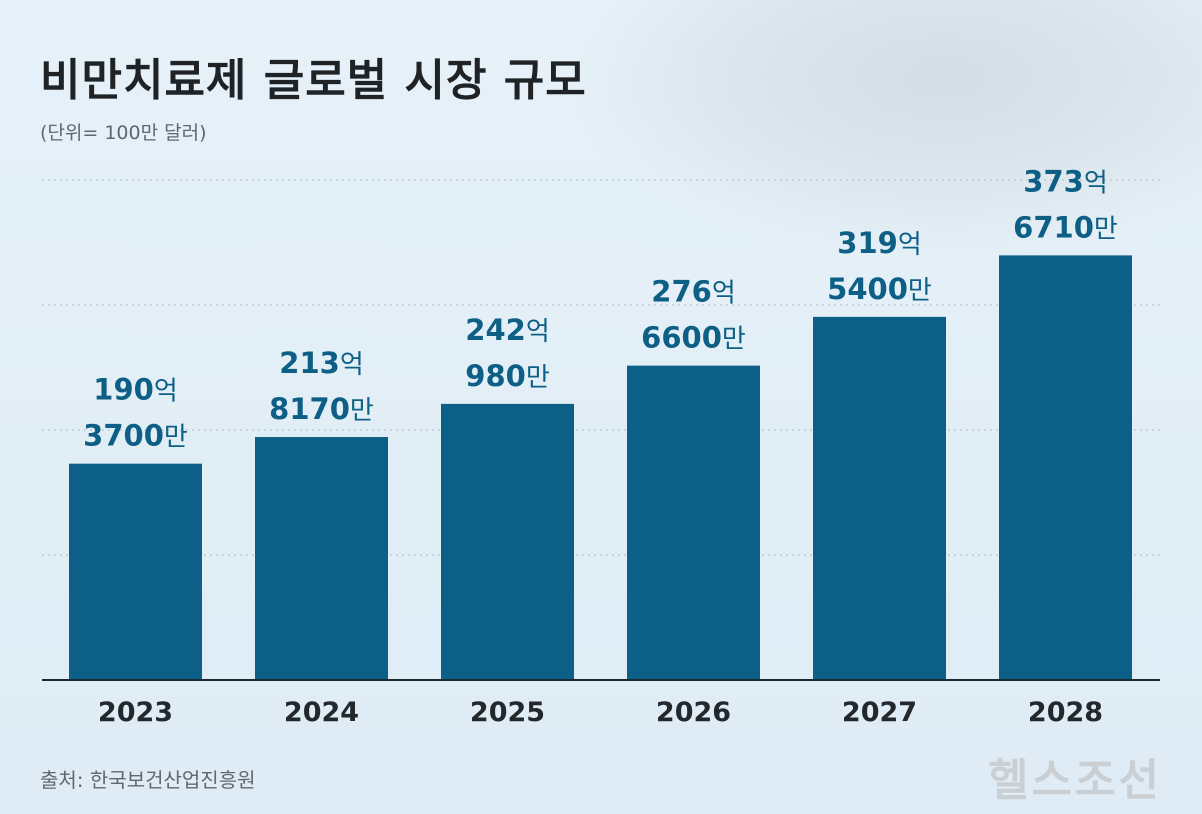 This screenshot has height=814, width=1202. I want to click on bar-2024, so click(321, 558).